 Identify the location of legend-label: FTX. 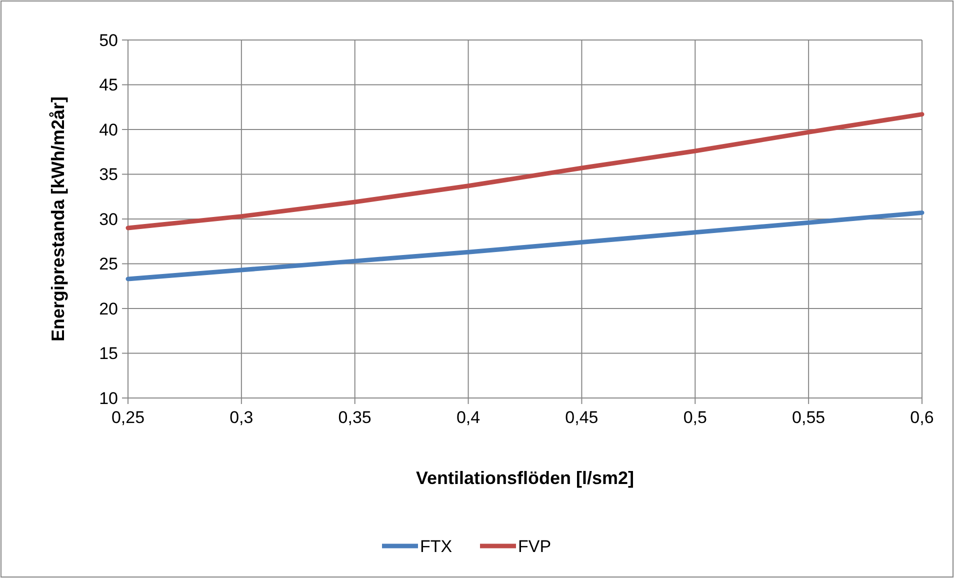
(436, 546).